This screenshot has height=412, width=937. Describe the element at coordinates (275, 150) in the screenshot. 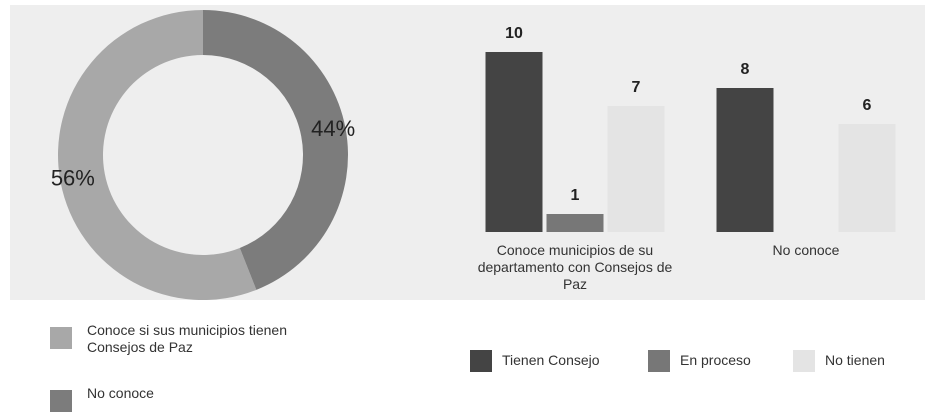

I see `donut-segment` at that location.